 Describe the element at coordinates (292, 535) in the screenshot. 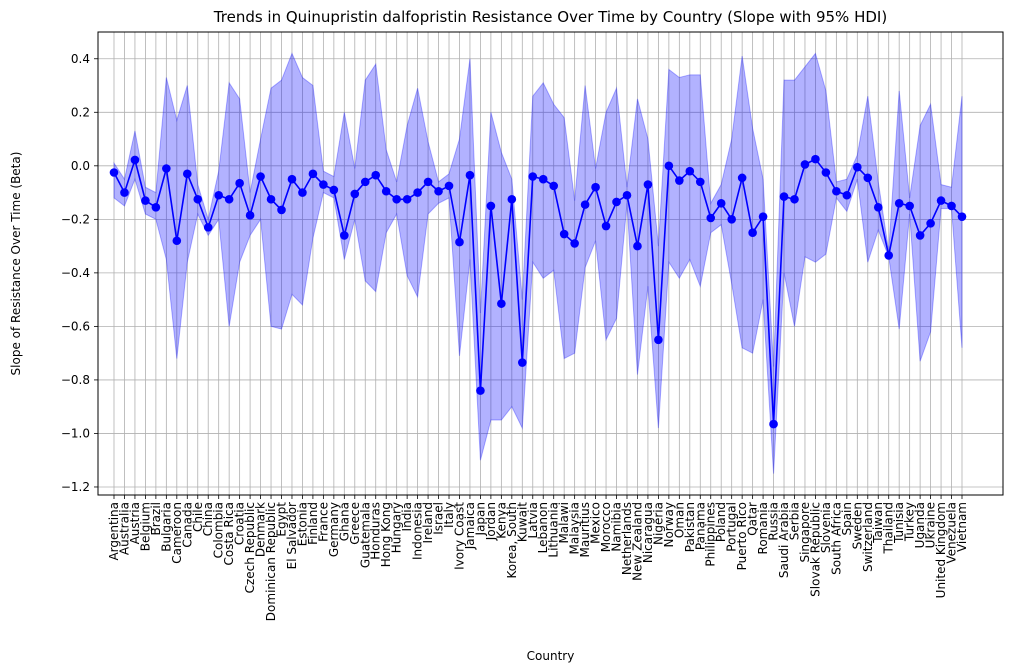

I see `x-tick-label: El Salvador` at that location.